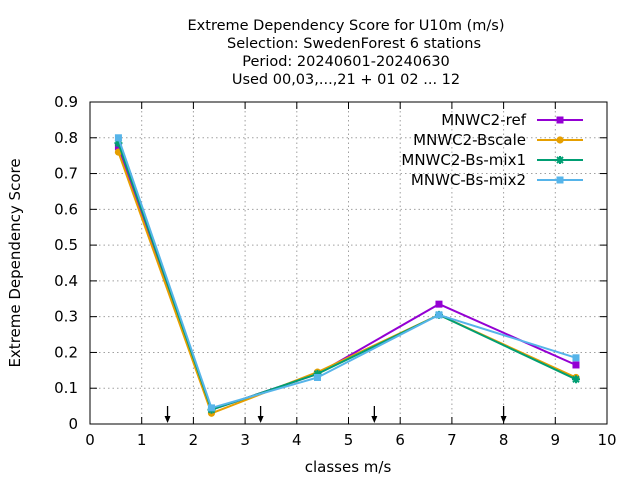  What do you see at coordinates (463, 160) in the screenshot?
I see `legend-label: MNWC2-Bs-mix1` at bounding box center [463, 160].